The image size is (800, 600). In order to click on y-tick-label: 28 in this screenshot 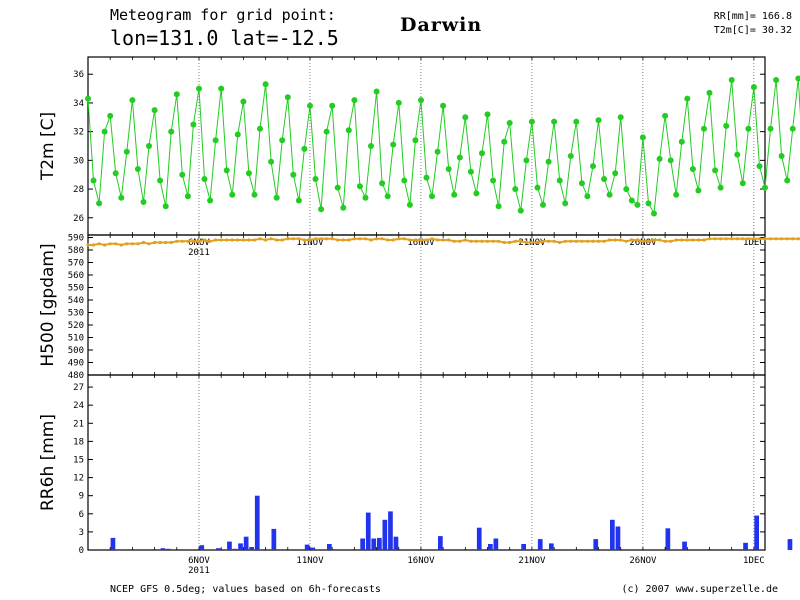, I will do `click(78, 190)`.